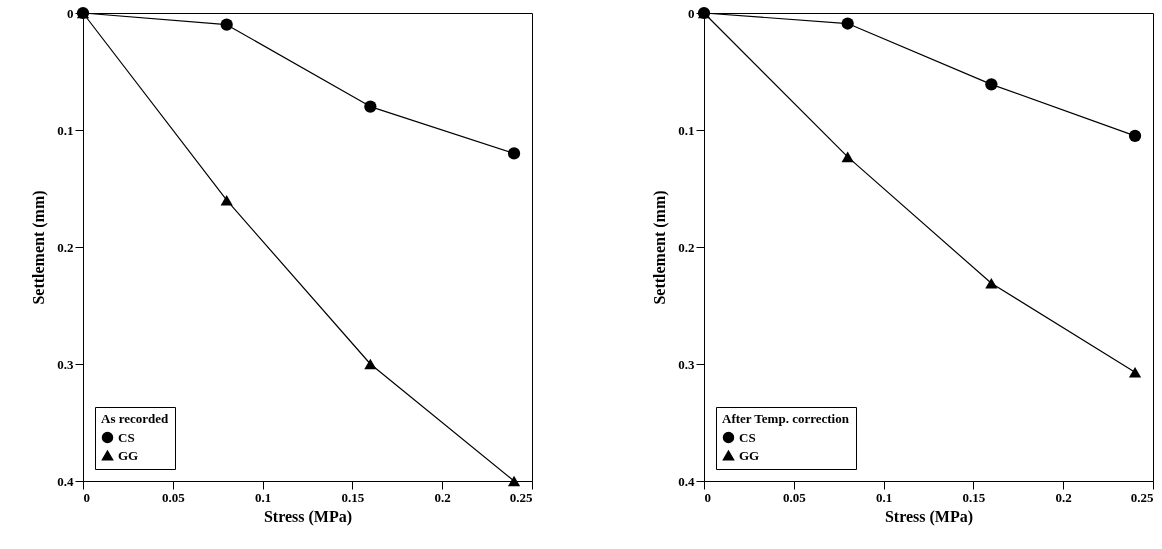 This screenshot has width=1162, height=549. I want to click on legend-title: As recorded, so click(135, 418).